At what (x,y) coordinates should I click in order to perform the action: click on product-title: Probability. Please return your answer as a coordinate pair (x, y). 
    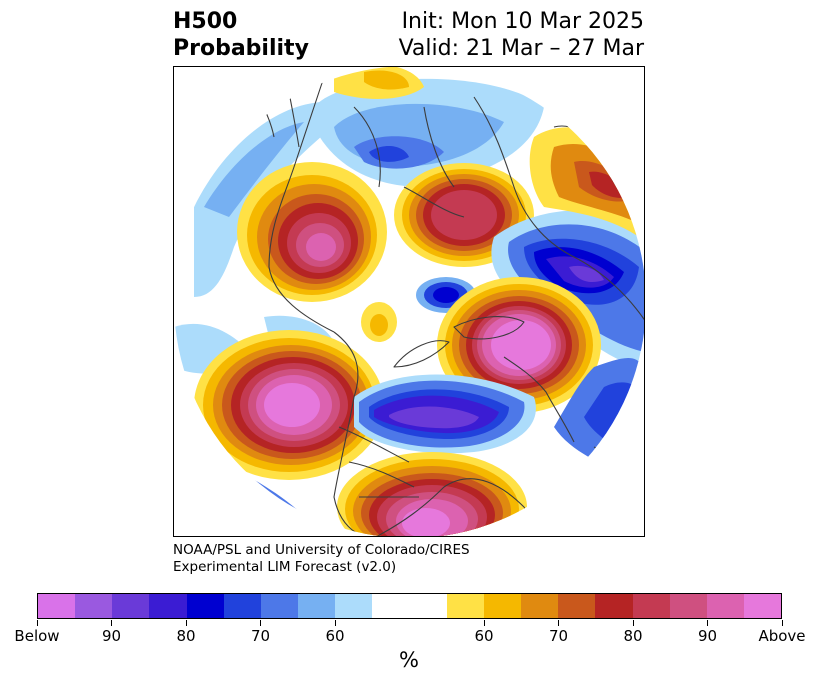
    Looking at the image, I should click on (241, 48).